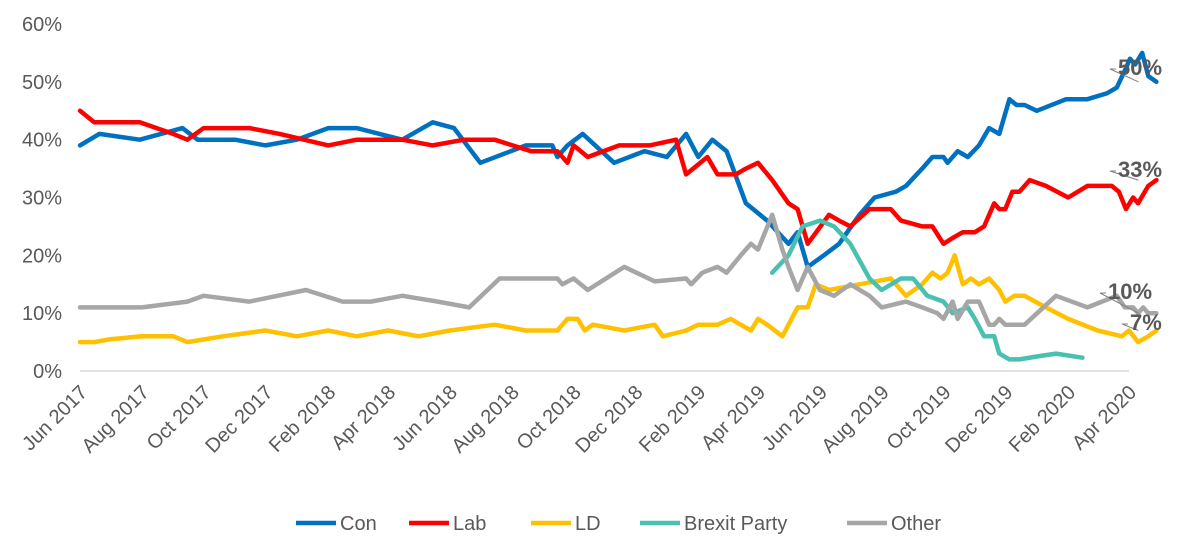  What do you see at coordinates (733, 417) in the screenshot?
I see `x-tick-label: Apr 2019` at bounding box center [733, 417].